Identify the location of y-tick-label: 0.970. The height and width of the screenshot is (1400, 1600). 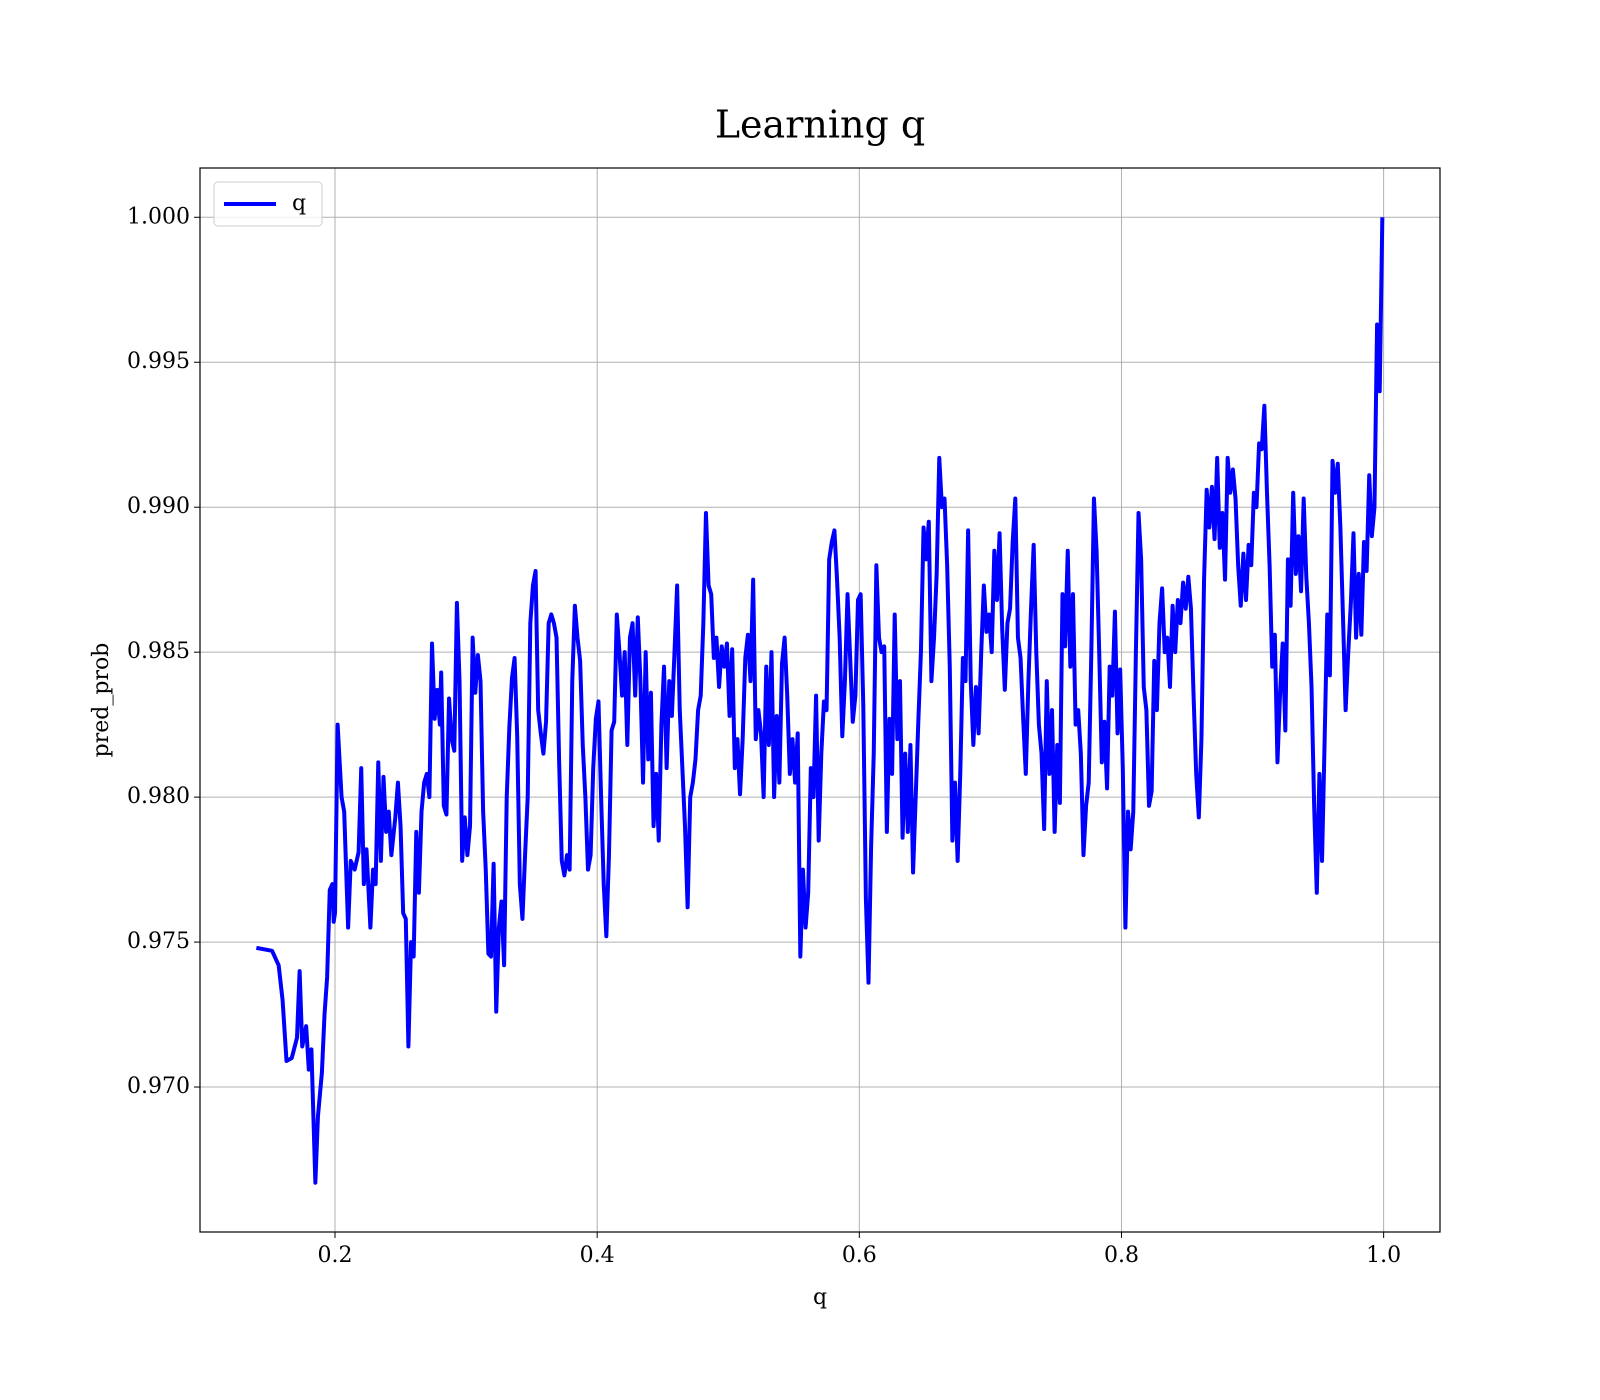
(158, 1086).